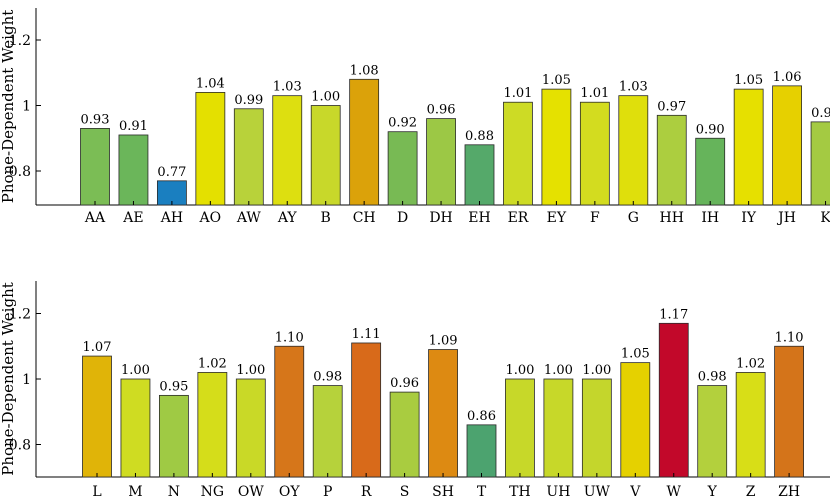  I want to click on y-tick-label: 1, so click(26, 107).